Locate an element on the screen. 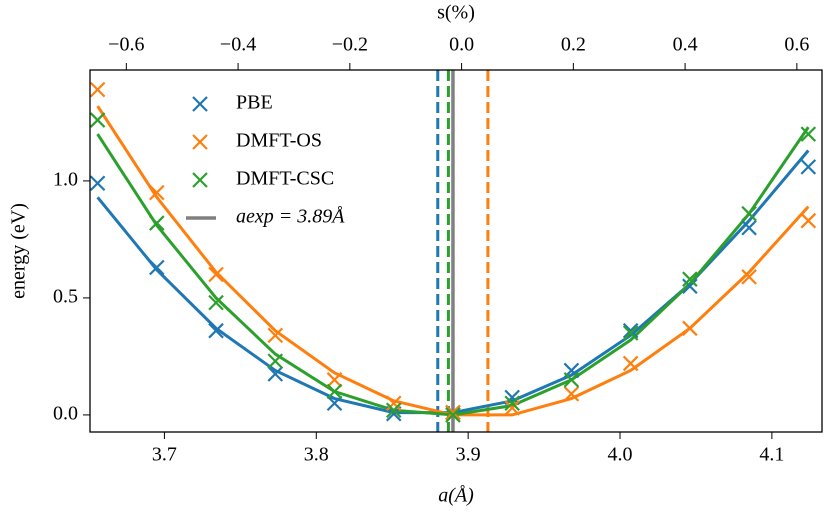 The height and width of the screenshot is (518, 831). x-tick-label: 3.9 is located at coordinates (468, 455).